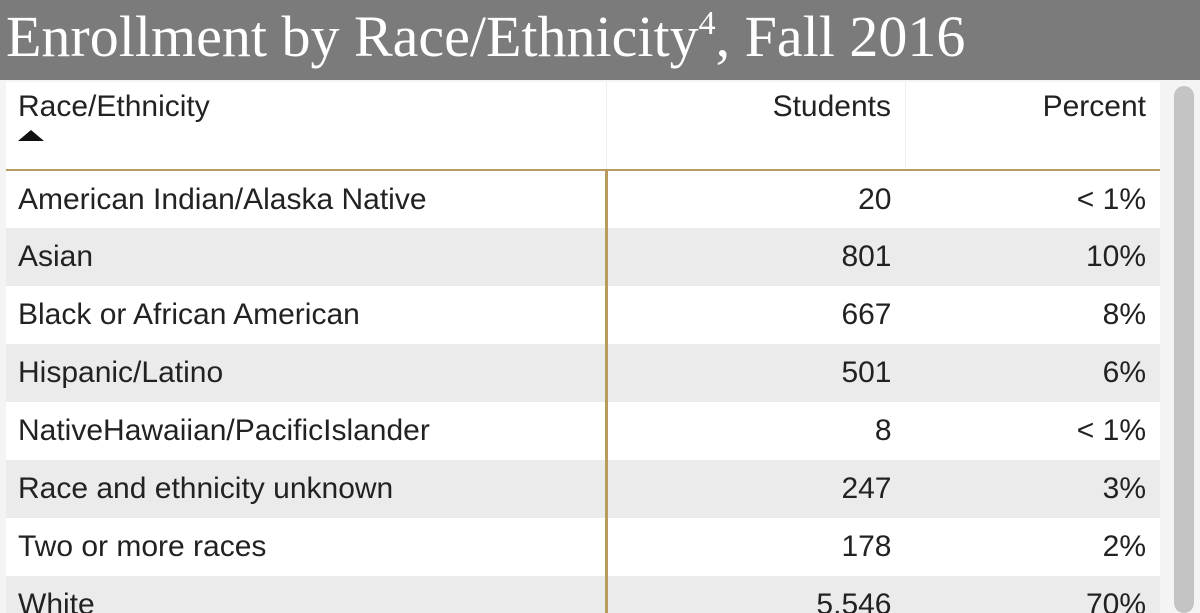 The image size is (1200, 613). Describe the element at coordinates (756, 126) in the screenshot. I see `column-header: Students` at that location.